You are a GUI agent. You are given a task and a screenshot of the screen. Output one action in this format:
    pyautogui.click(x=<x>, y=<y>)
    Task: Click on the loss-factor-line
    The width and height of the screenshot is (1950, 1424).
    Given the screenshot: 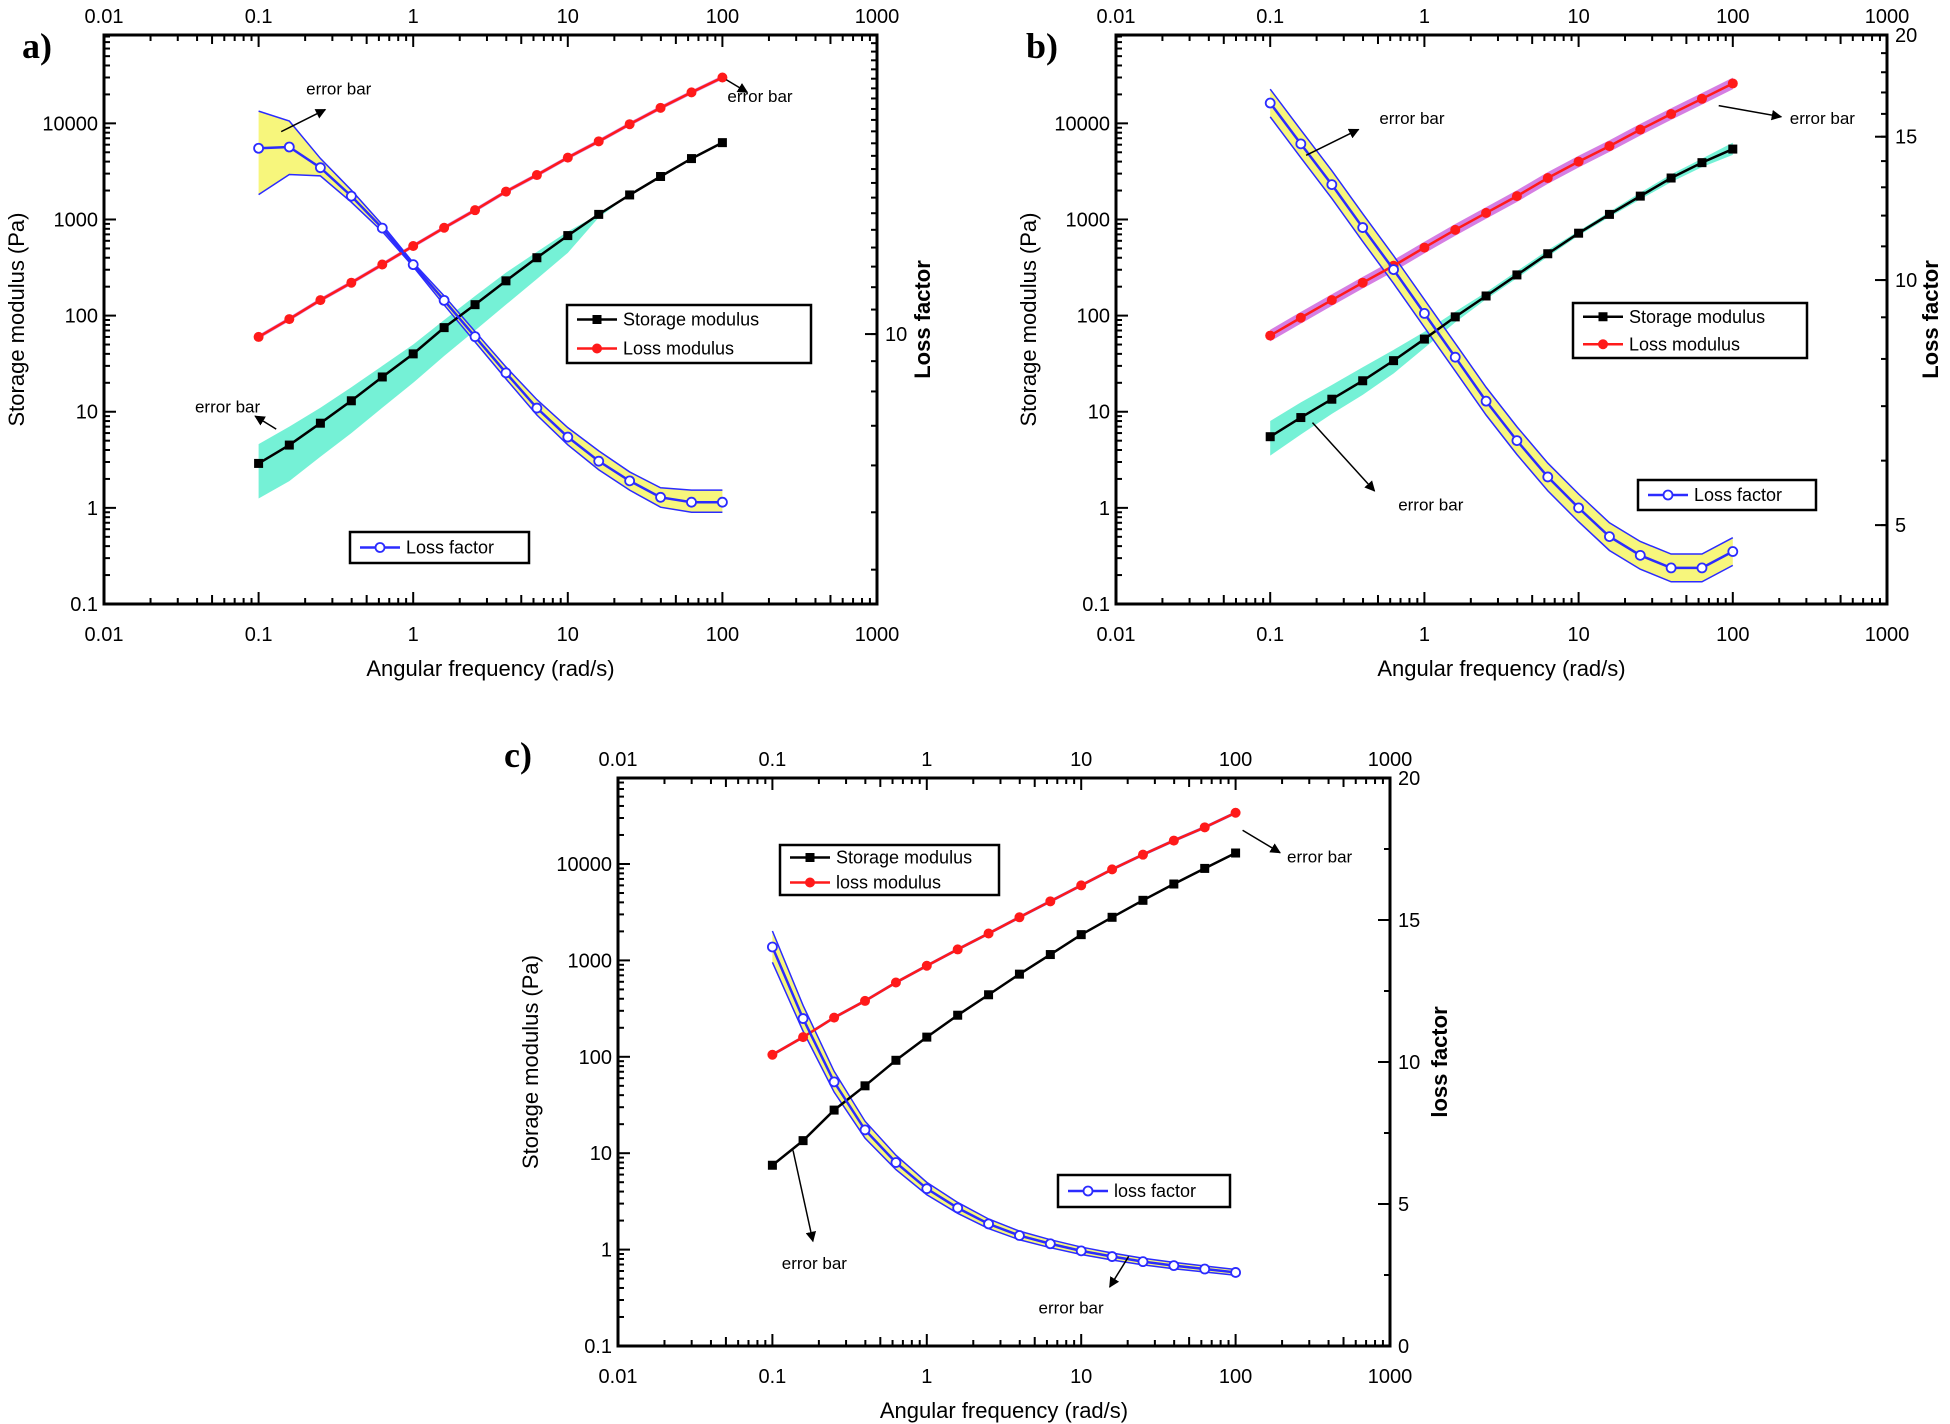 What is the action you would take?
    pyautogui.click(x=1003, y=1110)
    